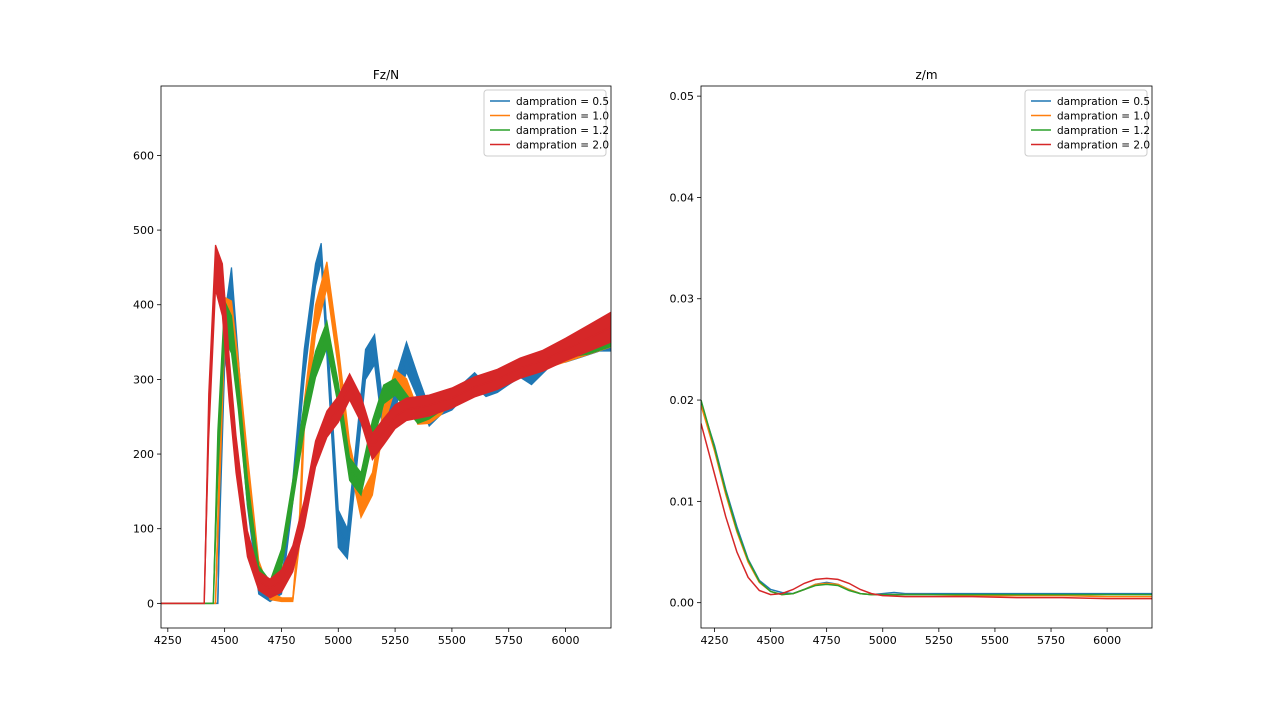  I want to click on chart-title: Fz/N, so click(386, 75).